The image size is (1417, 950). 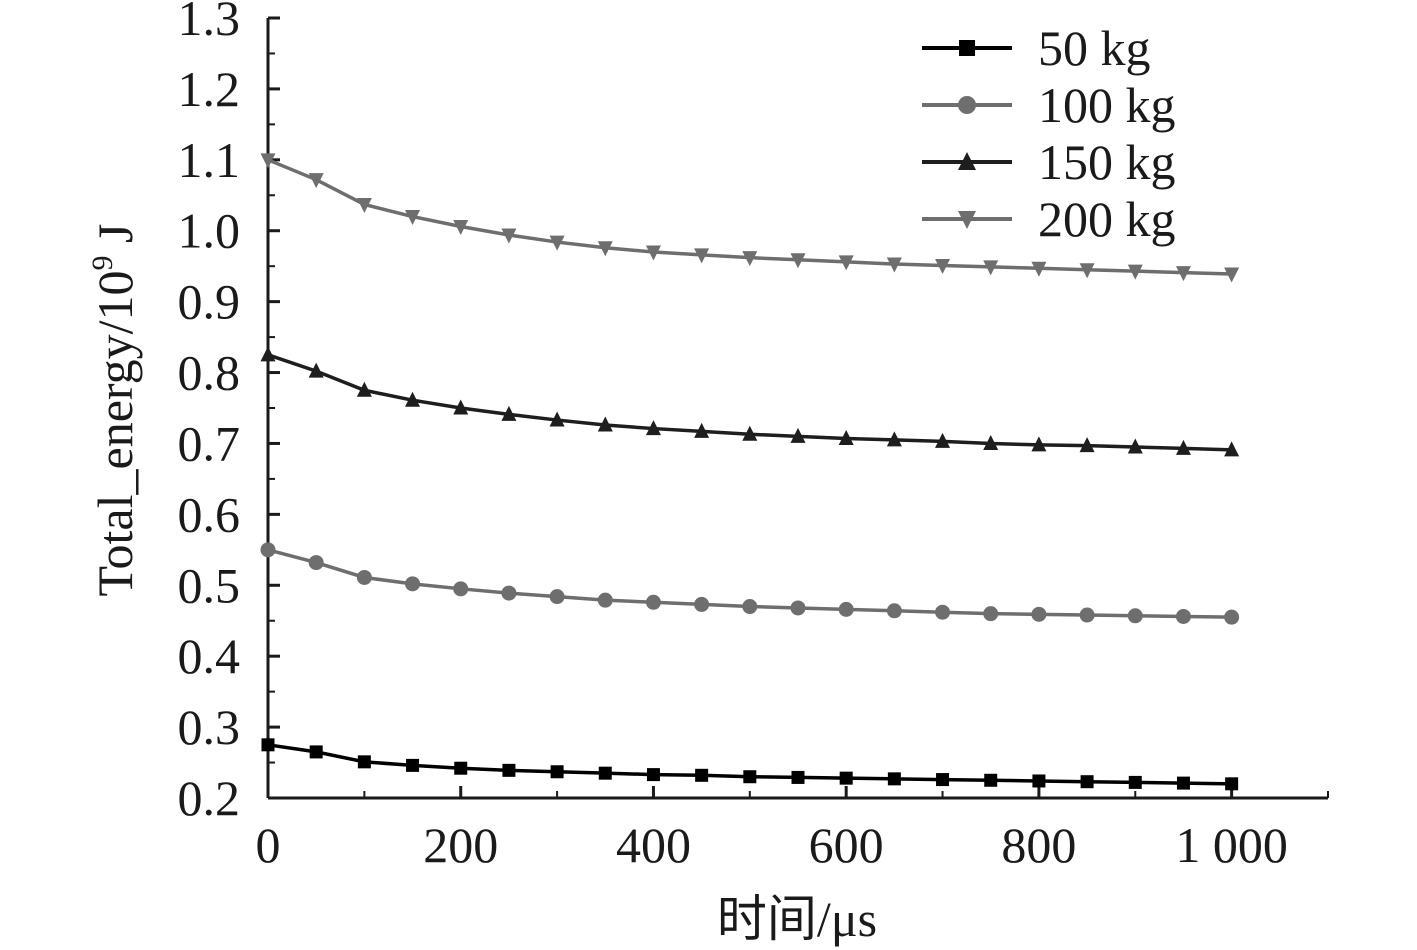 I want to click on y-tick-label: 0.6, so click(x=209, y=514).